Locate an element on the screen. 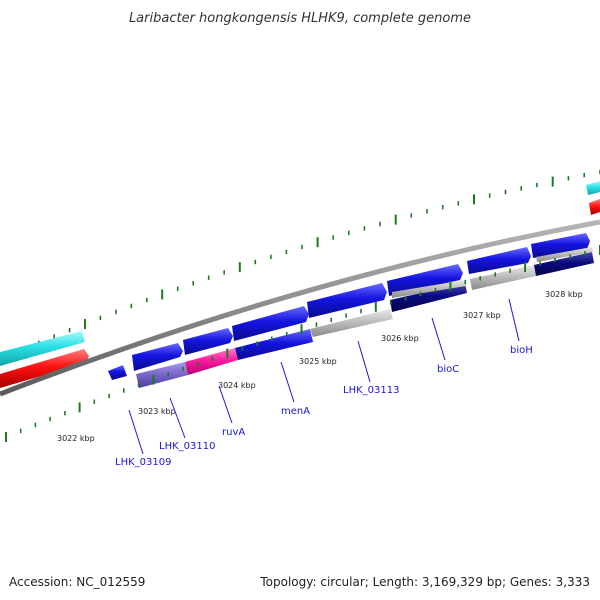 The image size is (600, 600). kbp-label: 3027 kbp is located at coordinates (482, 315).